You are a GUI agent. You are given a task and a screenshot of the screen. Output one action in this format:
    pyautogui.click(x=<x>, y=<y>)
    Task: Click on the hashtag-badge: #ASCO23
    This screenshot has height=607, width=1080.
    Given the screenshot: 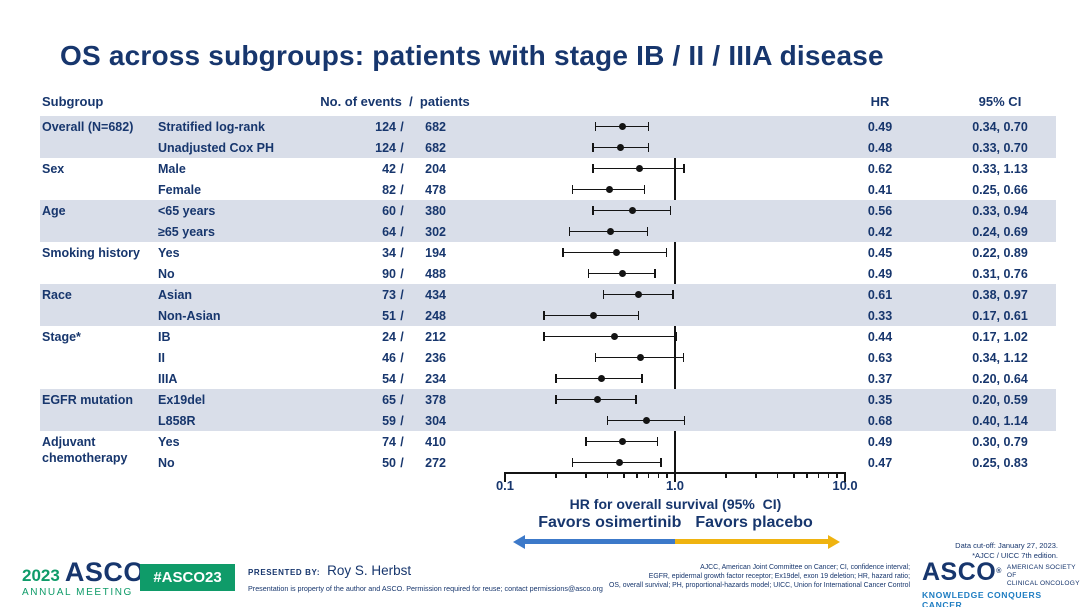 What is the action you would take?
    pyautogui.click(x=187, y=577)
    